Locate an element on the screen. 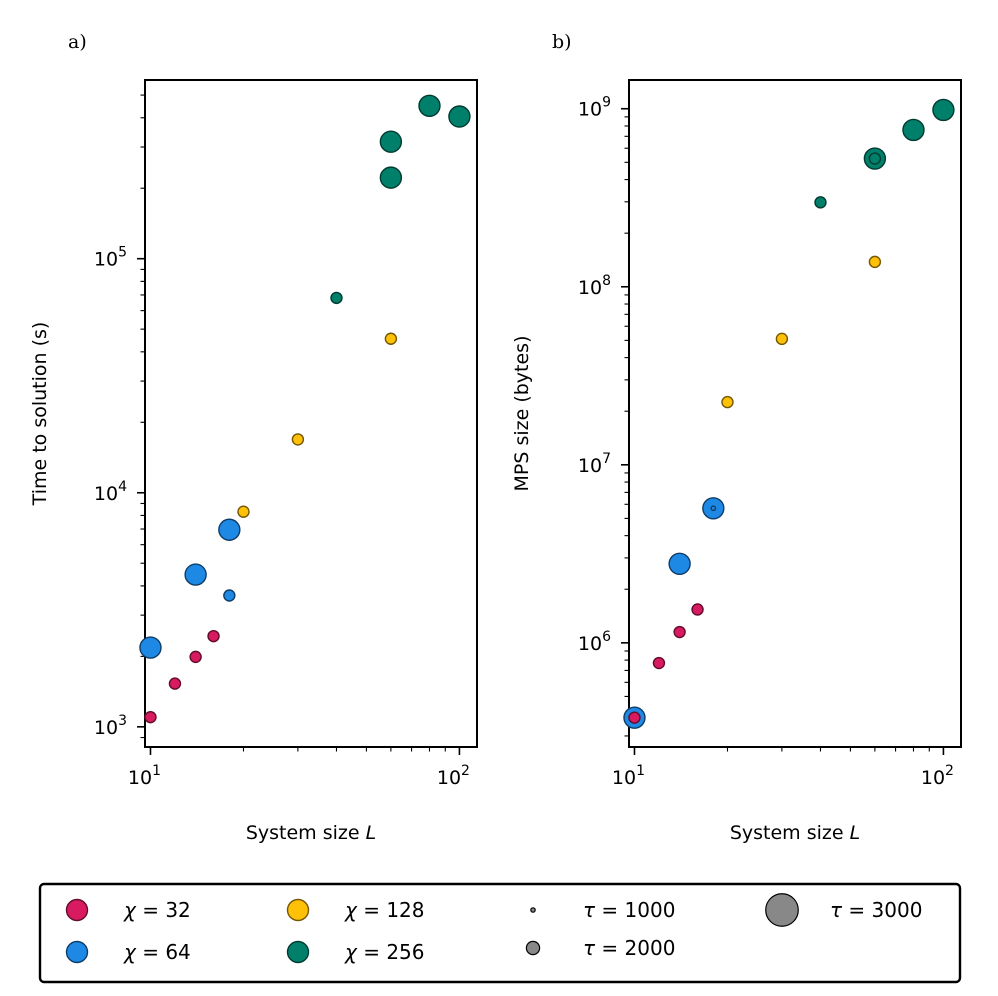 The image size is (998, 996). legend-label: χ = 32 is located at coordinates (157, 910).